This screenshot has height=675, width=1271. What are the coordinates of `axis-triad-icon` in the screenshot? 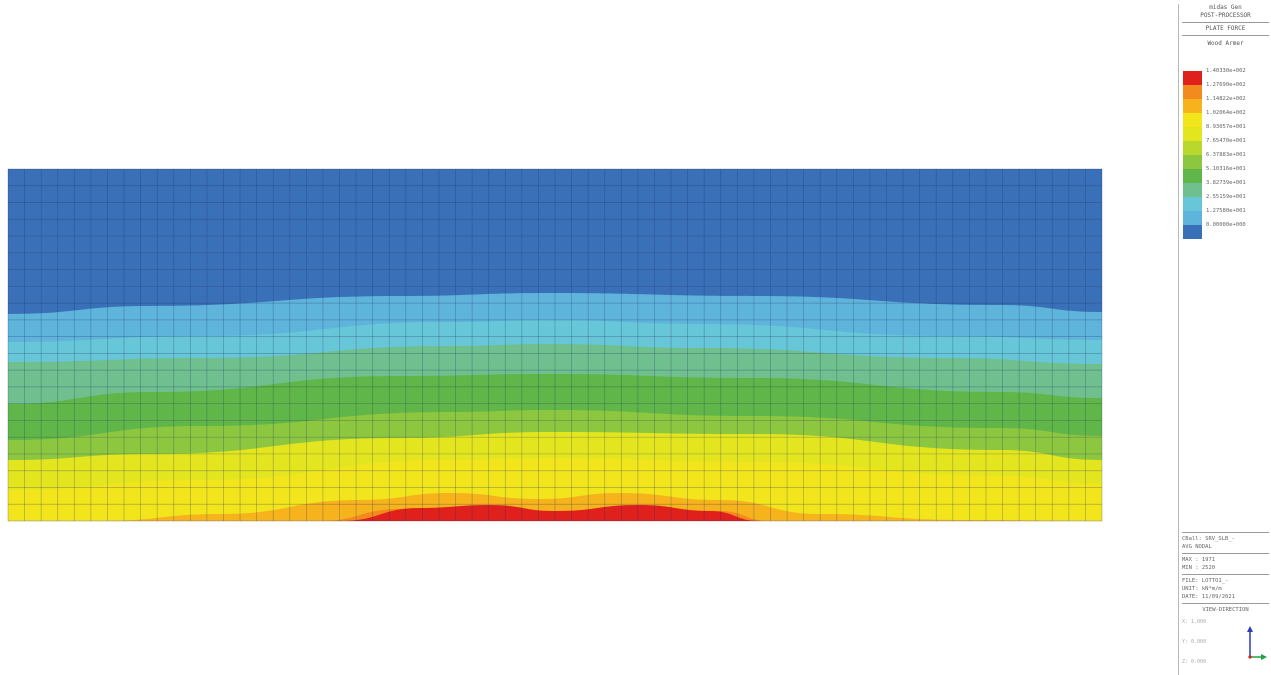 It's located at (1257, 643).